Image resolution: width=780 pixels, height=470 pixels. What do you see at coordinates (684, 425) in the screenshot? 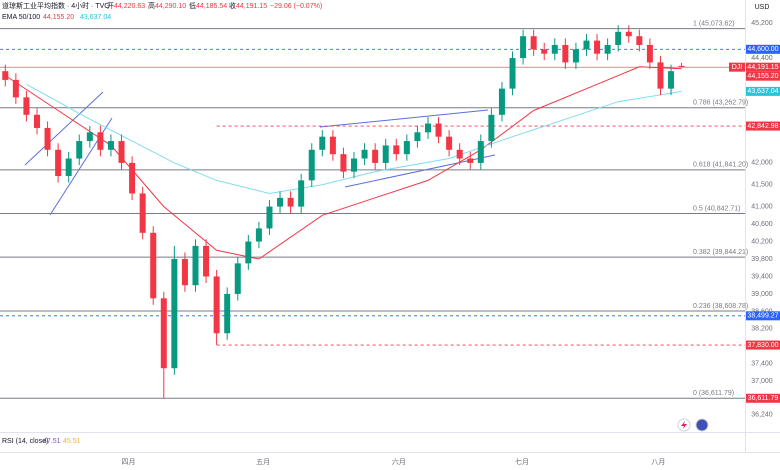
I see `event-icon-glyph` at bounding box center [684, 425].